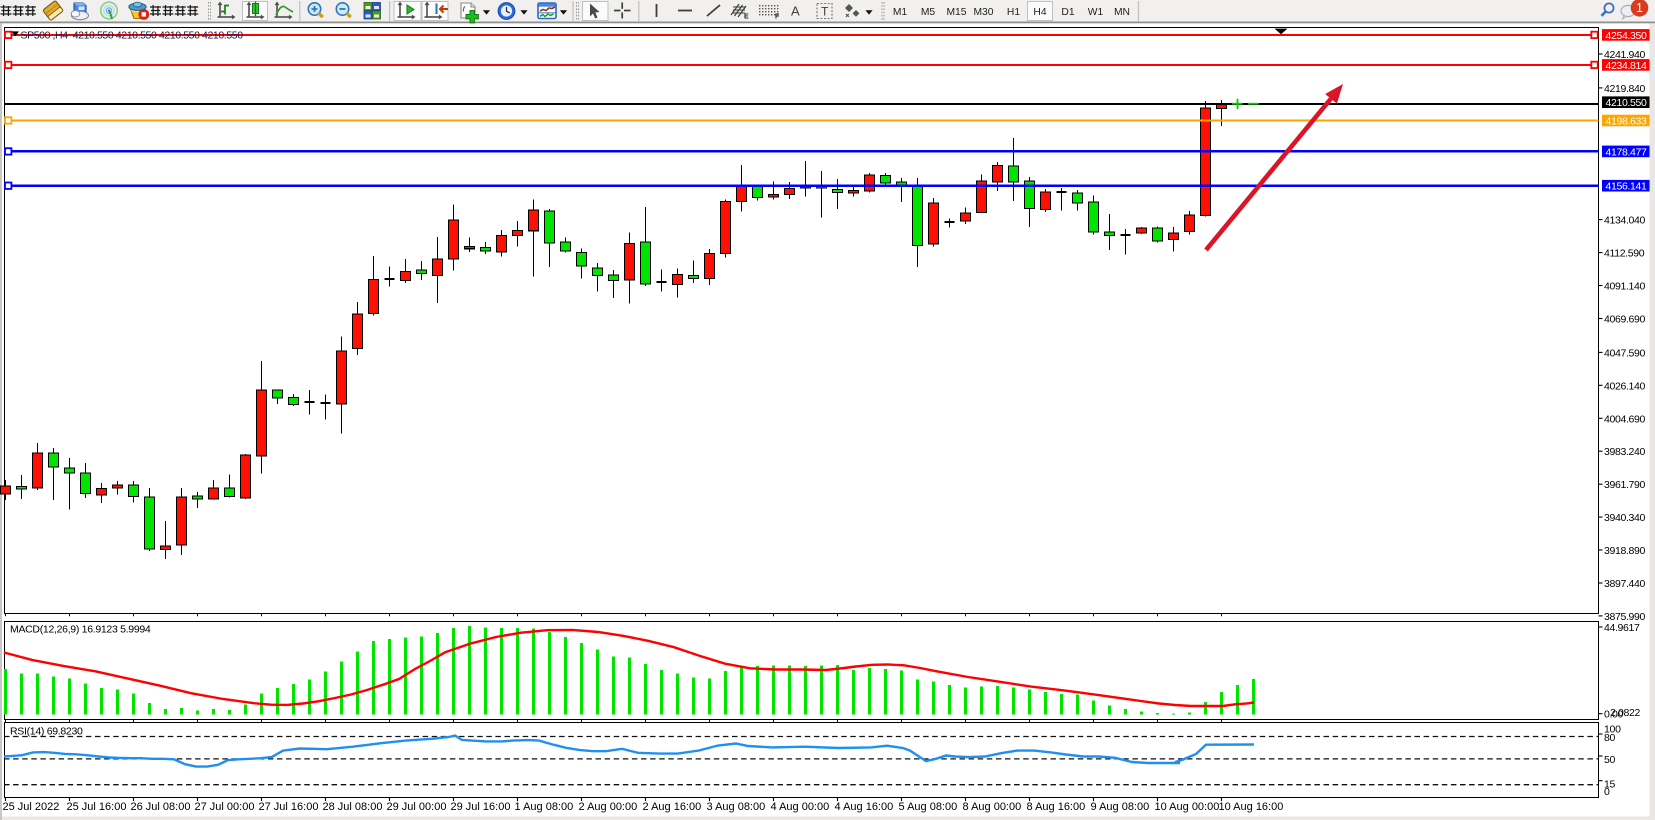 The height and width of the screenshot is (820, 1655). What do you see at coordinates (1610, 738) in the screenshot?
I see `svg-text: 80` at bounding box center [1610, 738].